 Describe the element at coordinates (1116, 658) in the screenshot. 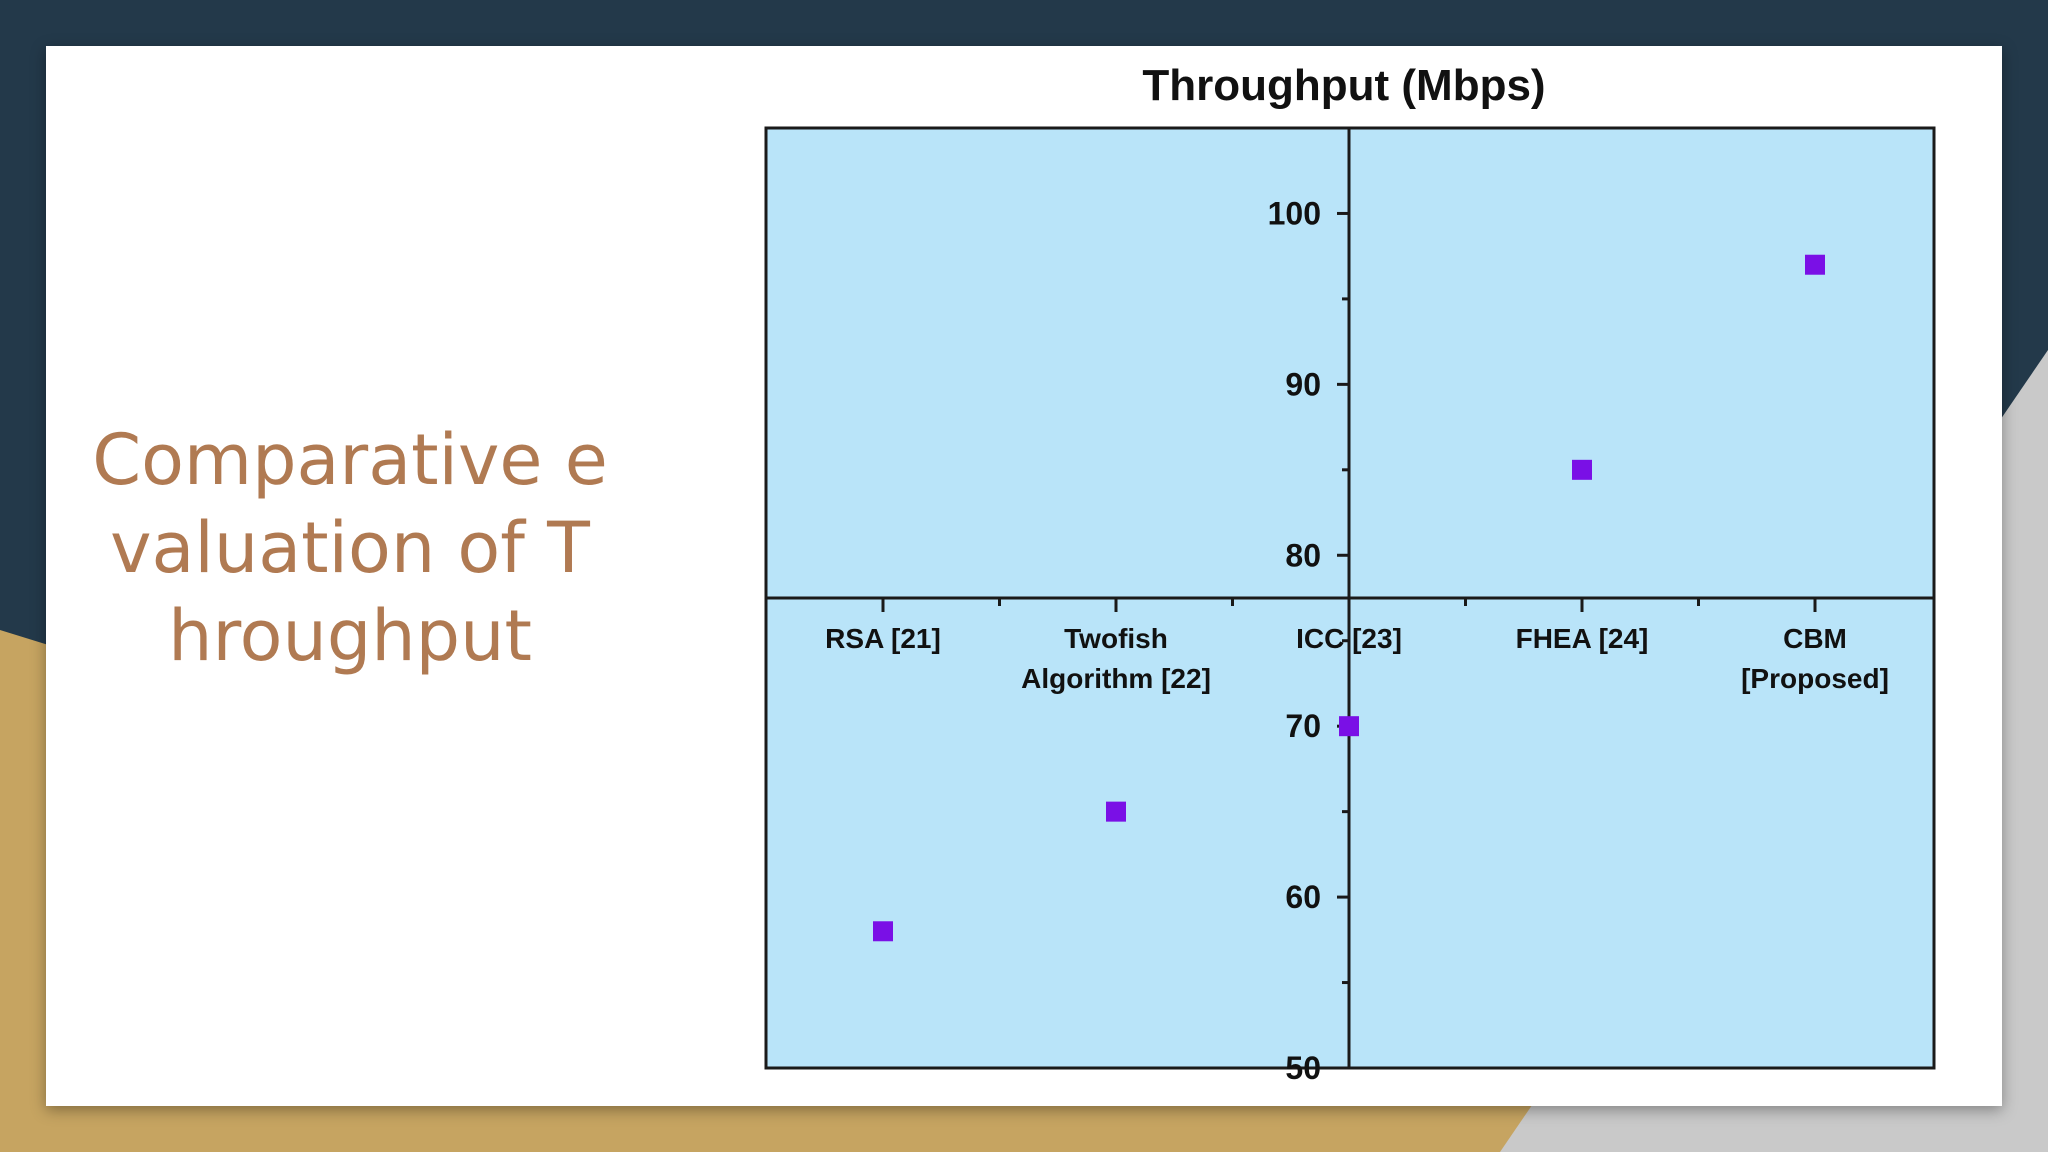

I see `x-category-label: Twofish Algorithm [22]` at that location.